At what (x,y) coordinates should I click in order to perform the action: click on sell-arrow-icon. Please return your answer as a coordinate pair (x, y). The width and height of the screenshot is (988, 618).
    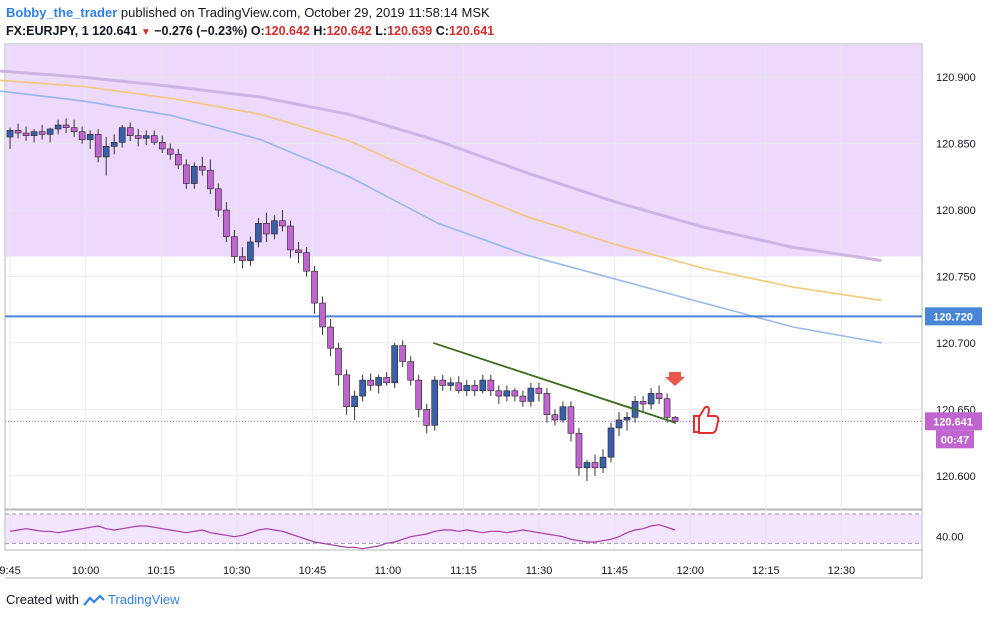
    Looking at the image, I should click on (675, 379).